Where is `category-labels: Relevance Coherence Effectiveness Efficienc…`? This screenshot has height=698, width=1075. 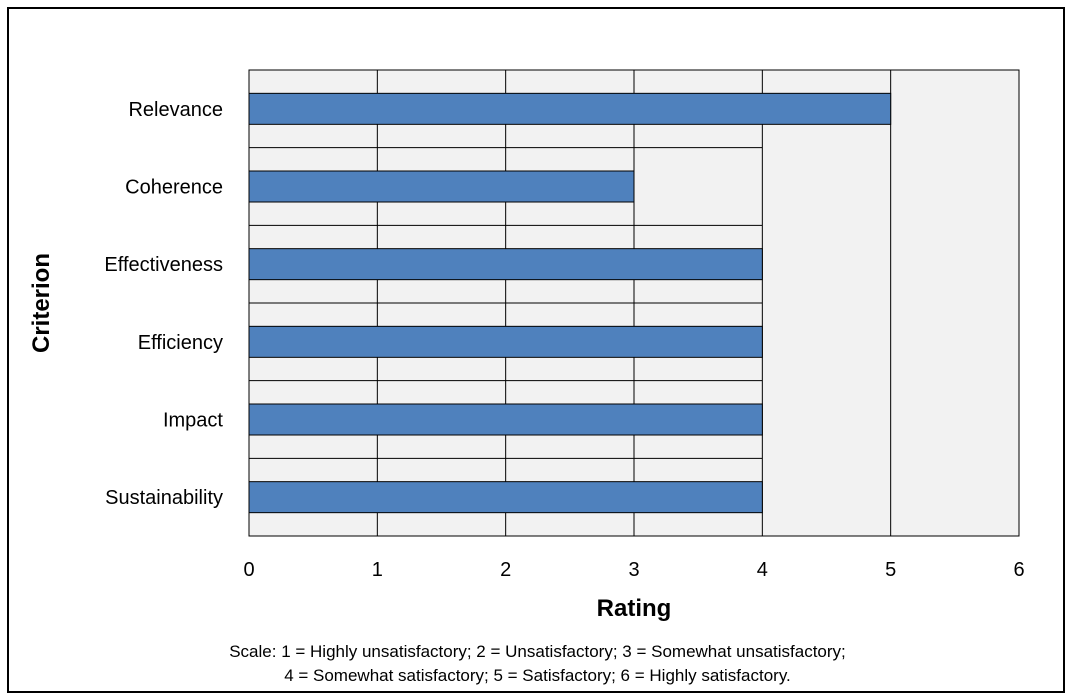
category-labels: Relevance Coherence Effectiveness Efficienc… is located at coordinates (163, 304).